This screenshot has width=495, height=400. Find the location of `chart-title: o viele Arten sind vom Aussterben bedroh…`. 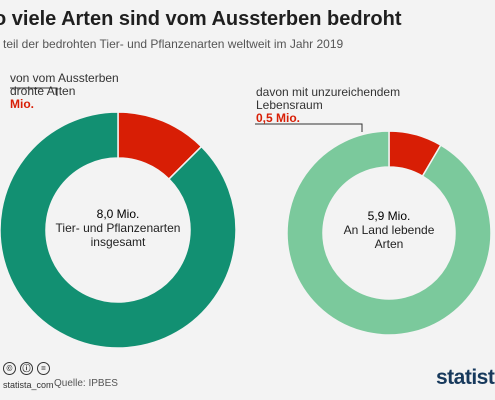

chart-title: o viele Arten sind vom Aussterben bedroh… is located at coordinates (201, 19).